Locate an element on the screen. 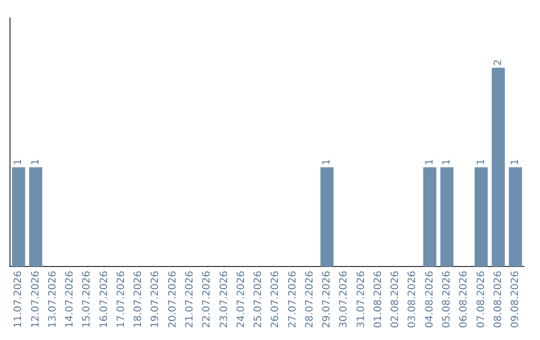  x-tick-label: 15.07.2026 is located at coordinates (87, 299).